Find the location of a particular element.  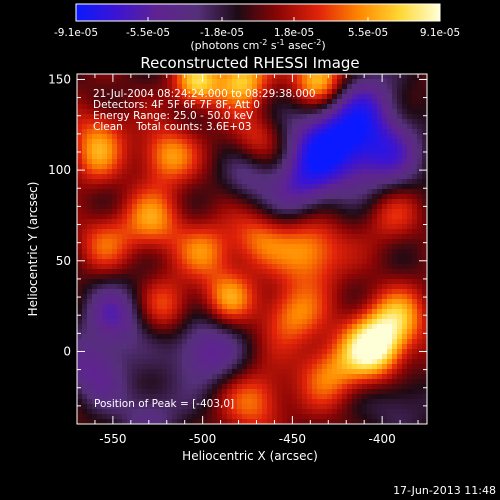

chart-title: Reconstructed RHESSI Image is located at coordinates (249, 63).